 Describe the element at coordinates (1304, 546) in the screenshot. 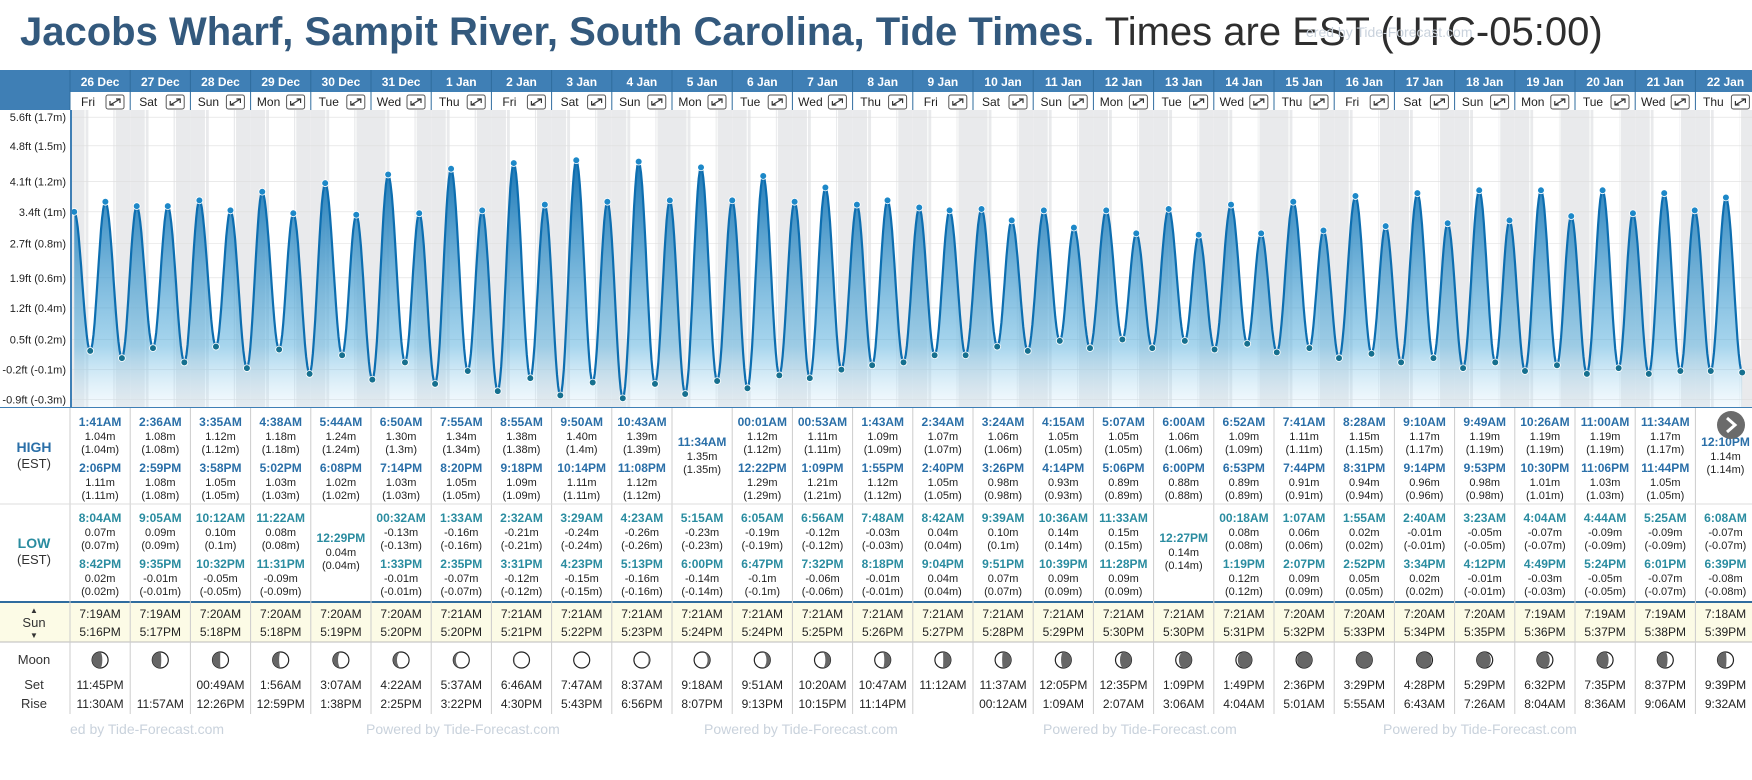

I see `low-tide-height-alt: (0.06m)` at that location.